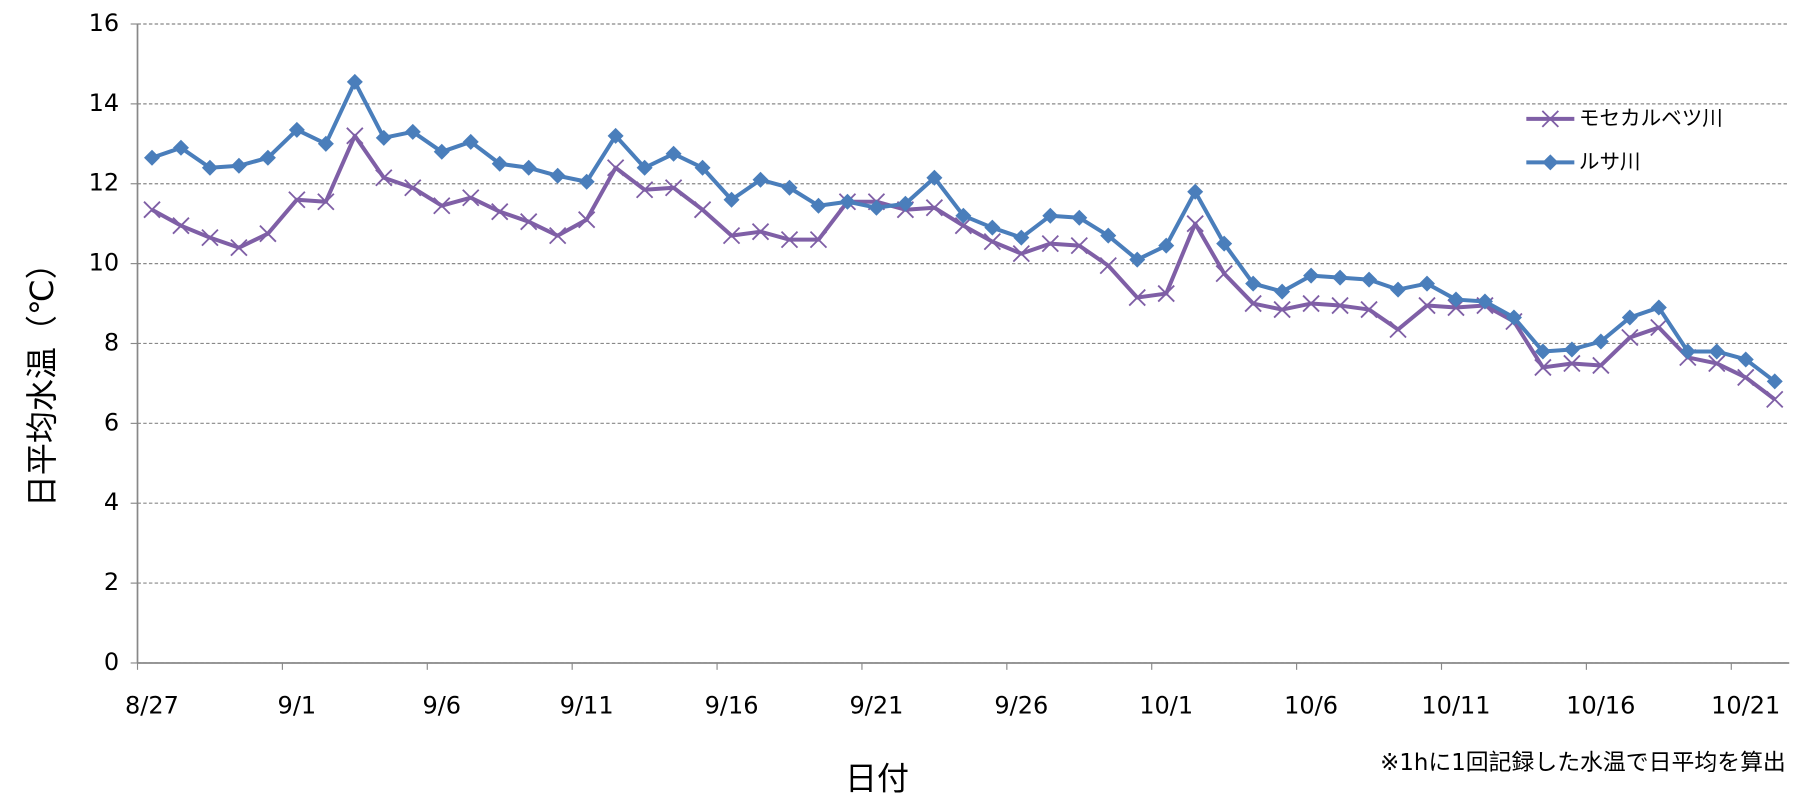 Image resolution: width=1793 pixels, height=799 pixels. I want to click on legend-marker, so click(1550, 162).